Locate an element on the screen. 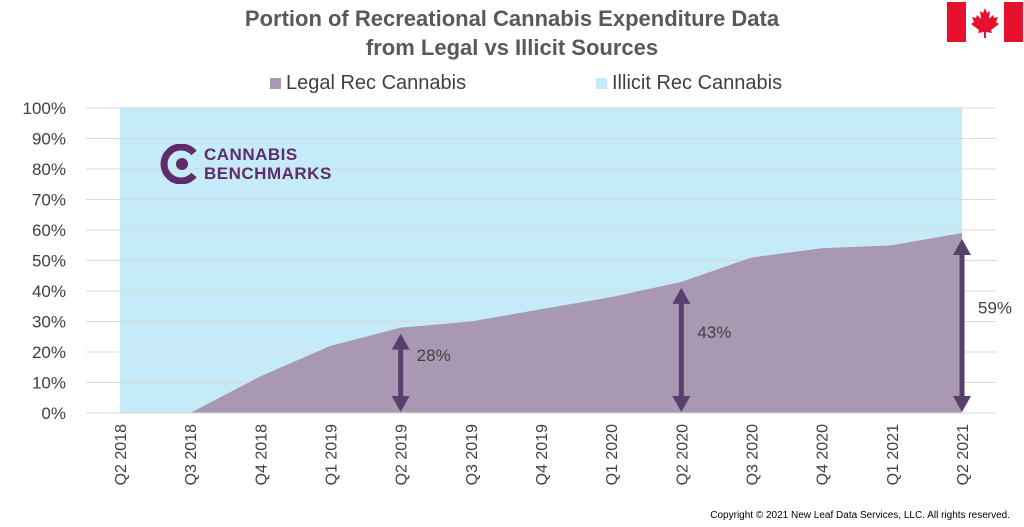 This screenshot has height=527, width=1024. y-tick-label: 20% is located at coordinates (49, 352).